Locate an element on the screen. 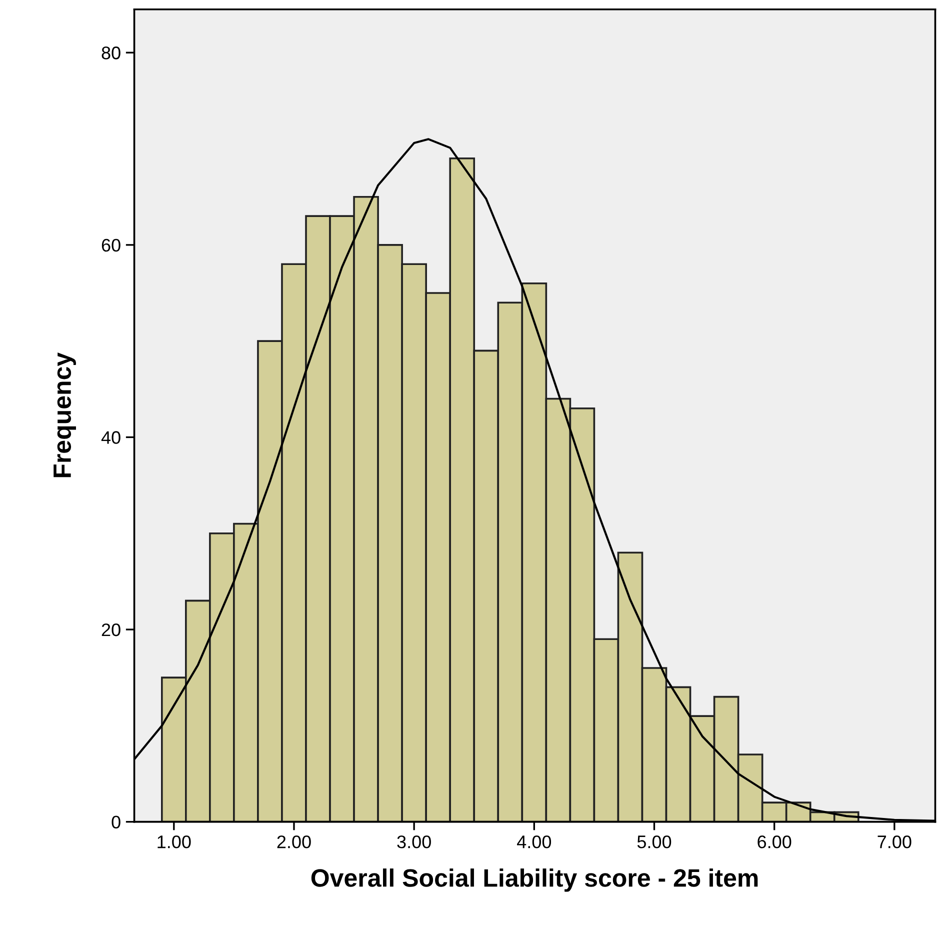 Image resolution: width=939 pixels, height=936 pixels. y-tick-label: 0 is located at coordinates (116, 822).